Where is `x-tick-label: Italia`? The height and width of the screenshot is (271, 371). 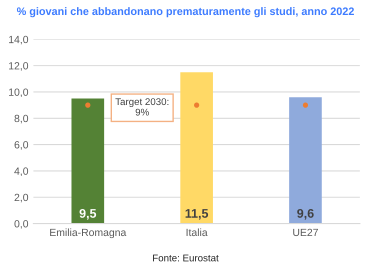
x-tick-label: Italia is located at coordinates (197, 232).